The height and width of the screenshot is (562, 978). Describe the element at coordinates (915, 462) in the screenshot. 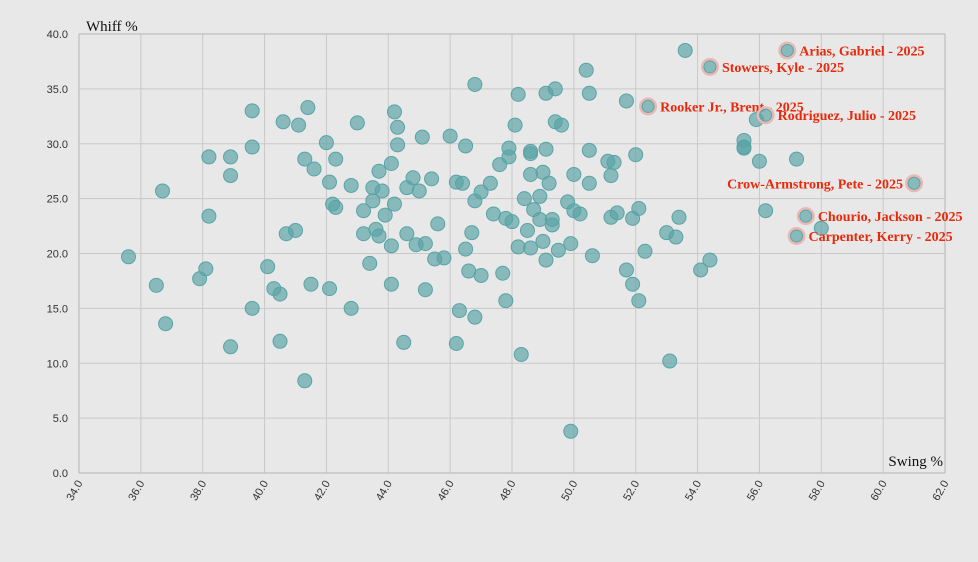

I see `x-axis-title: Swing %` at that location.